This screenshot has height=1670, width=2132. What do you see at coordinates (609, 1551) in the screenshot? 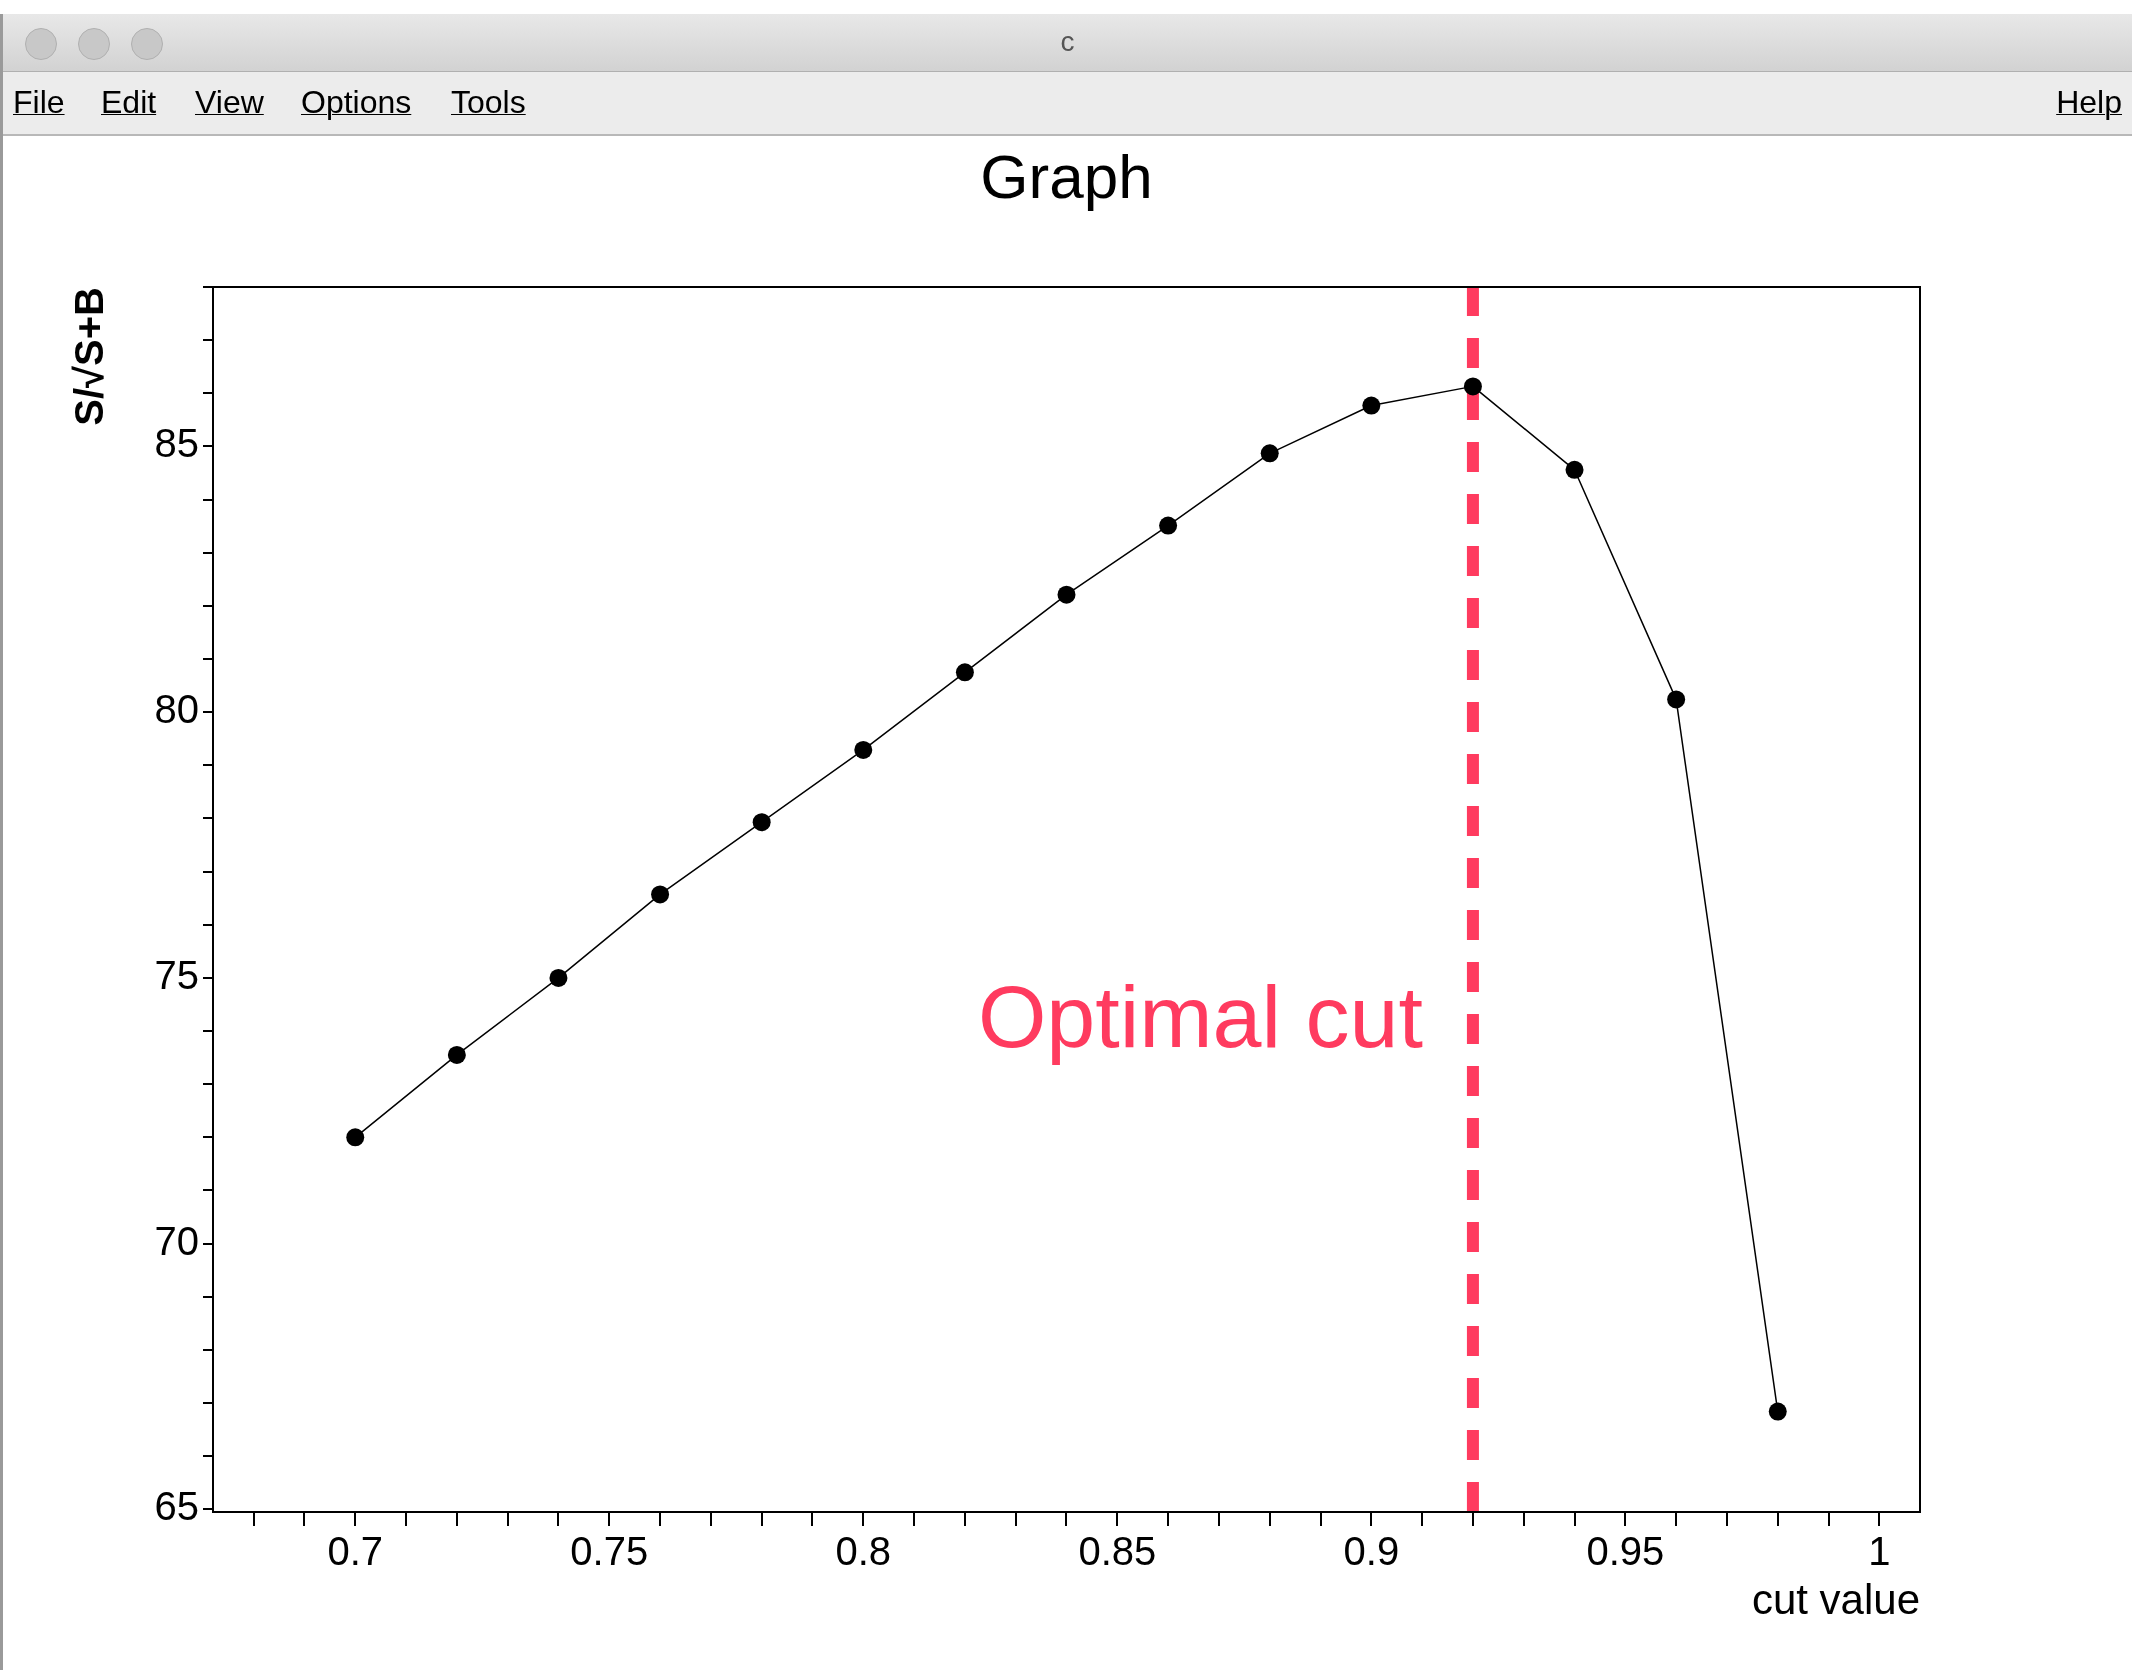
I see `x-tick-label: 0.75` at bounding box center [609, 1551].